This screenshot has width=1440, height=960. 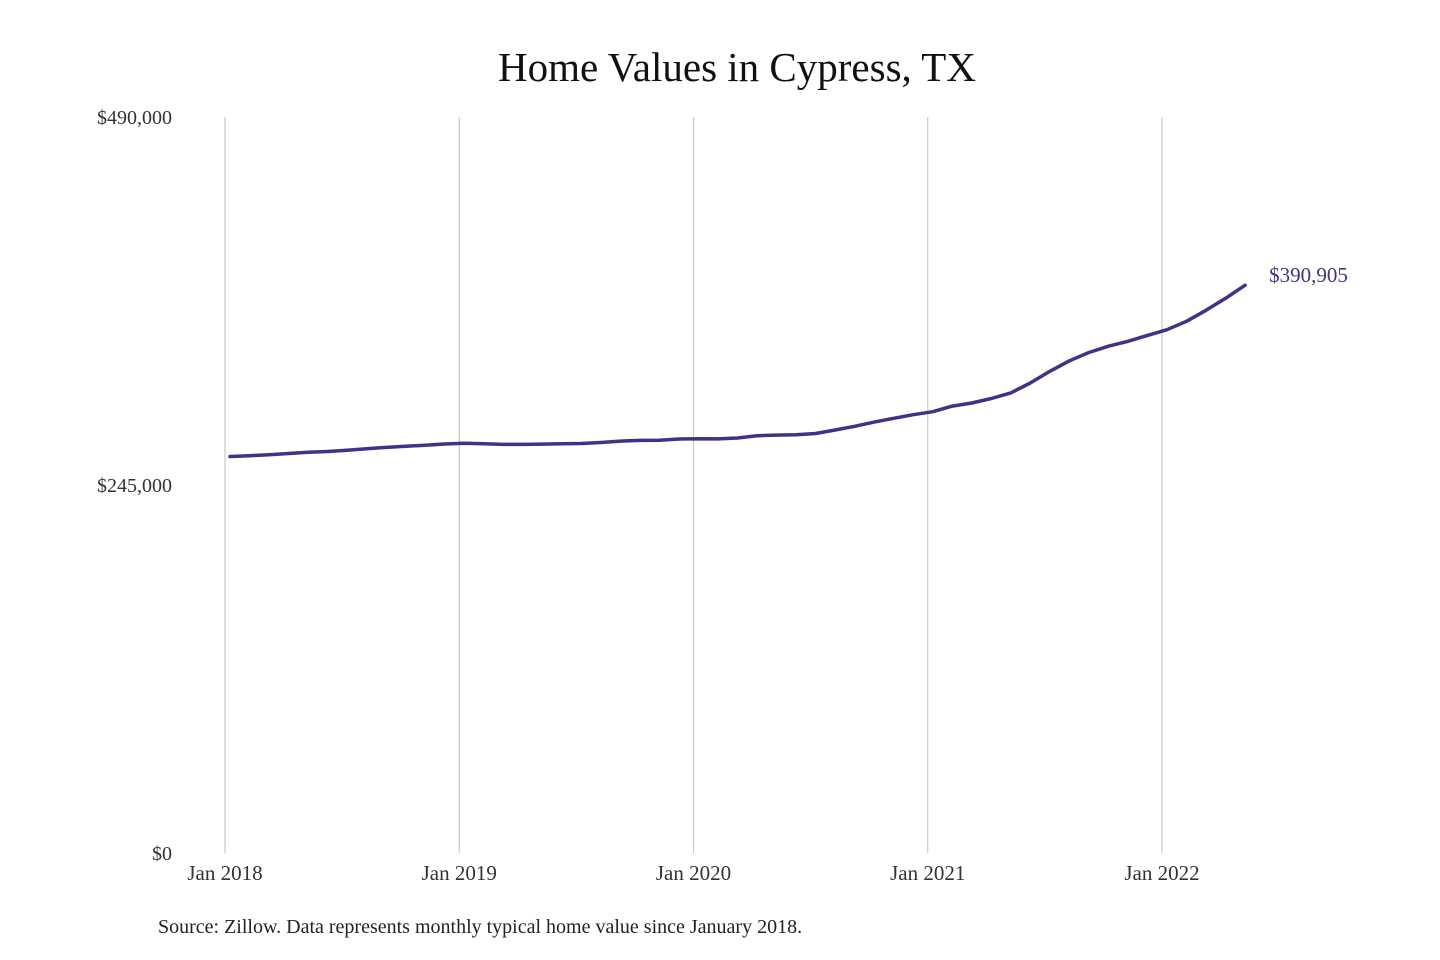 I want to click on y-tick-label: $490,000, so click(x=134, y=118).